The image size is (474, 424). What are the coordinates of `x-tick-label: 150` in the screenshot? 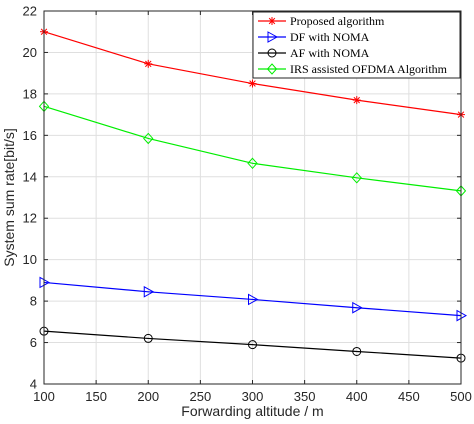 It's located at (96, 396).